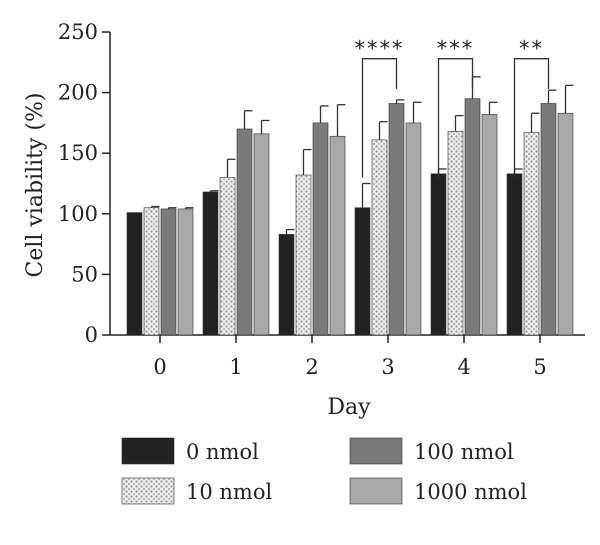 The image size is (600, 545). I want to click on x-tick-label: 0, so click(159, 367).